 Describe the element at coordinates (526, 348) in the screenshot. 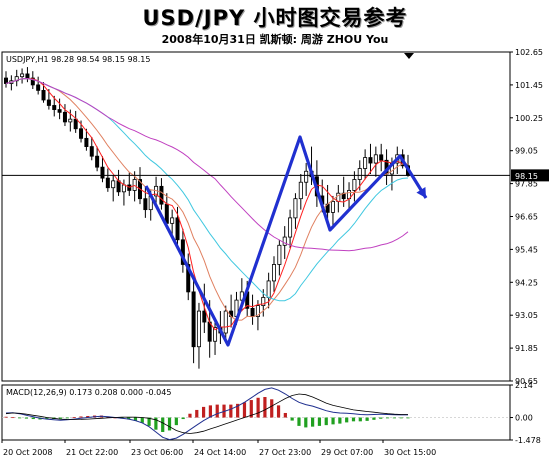

I see `price-tick-label: 91.85` at that location.